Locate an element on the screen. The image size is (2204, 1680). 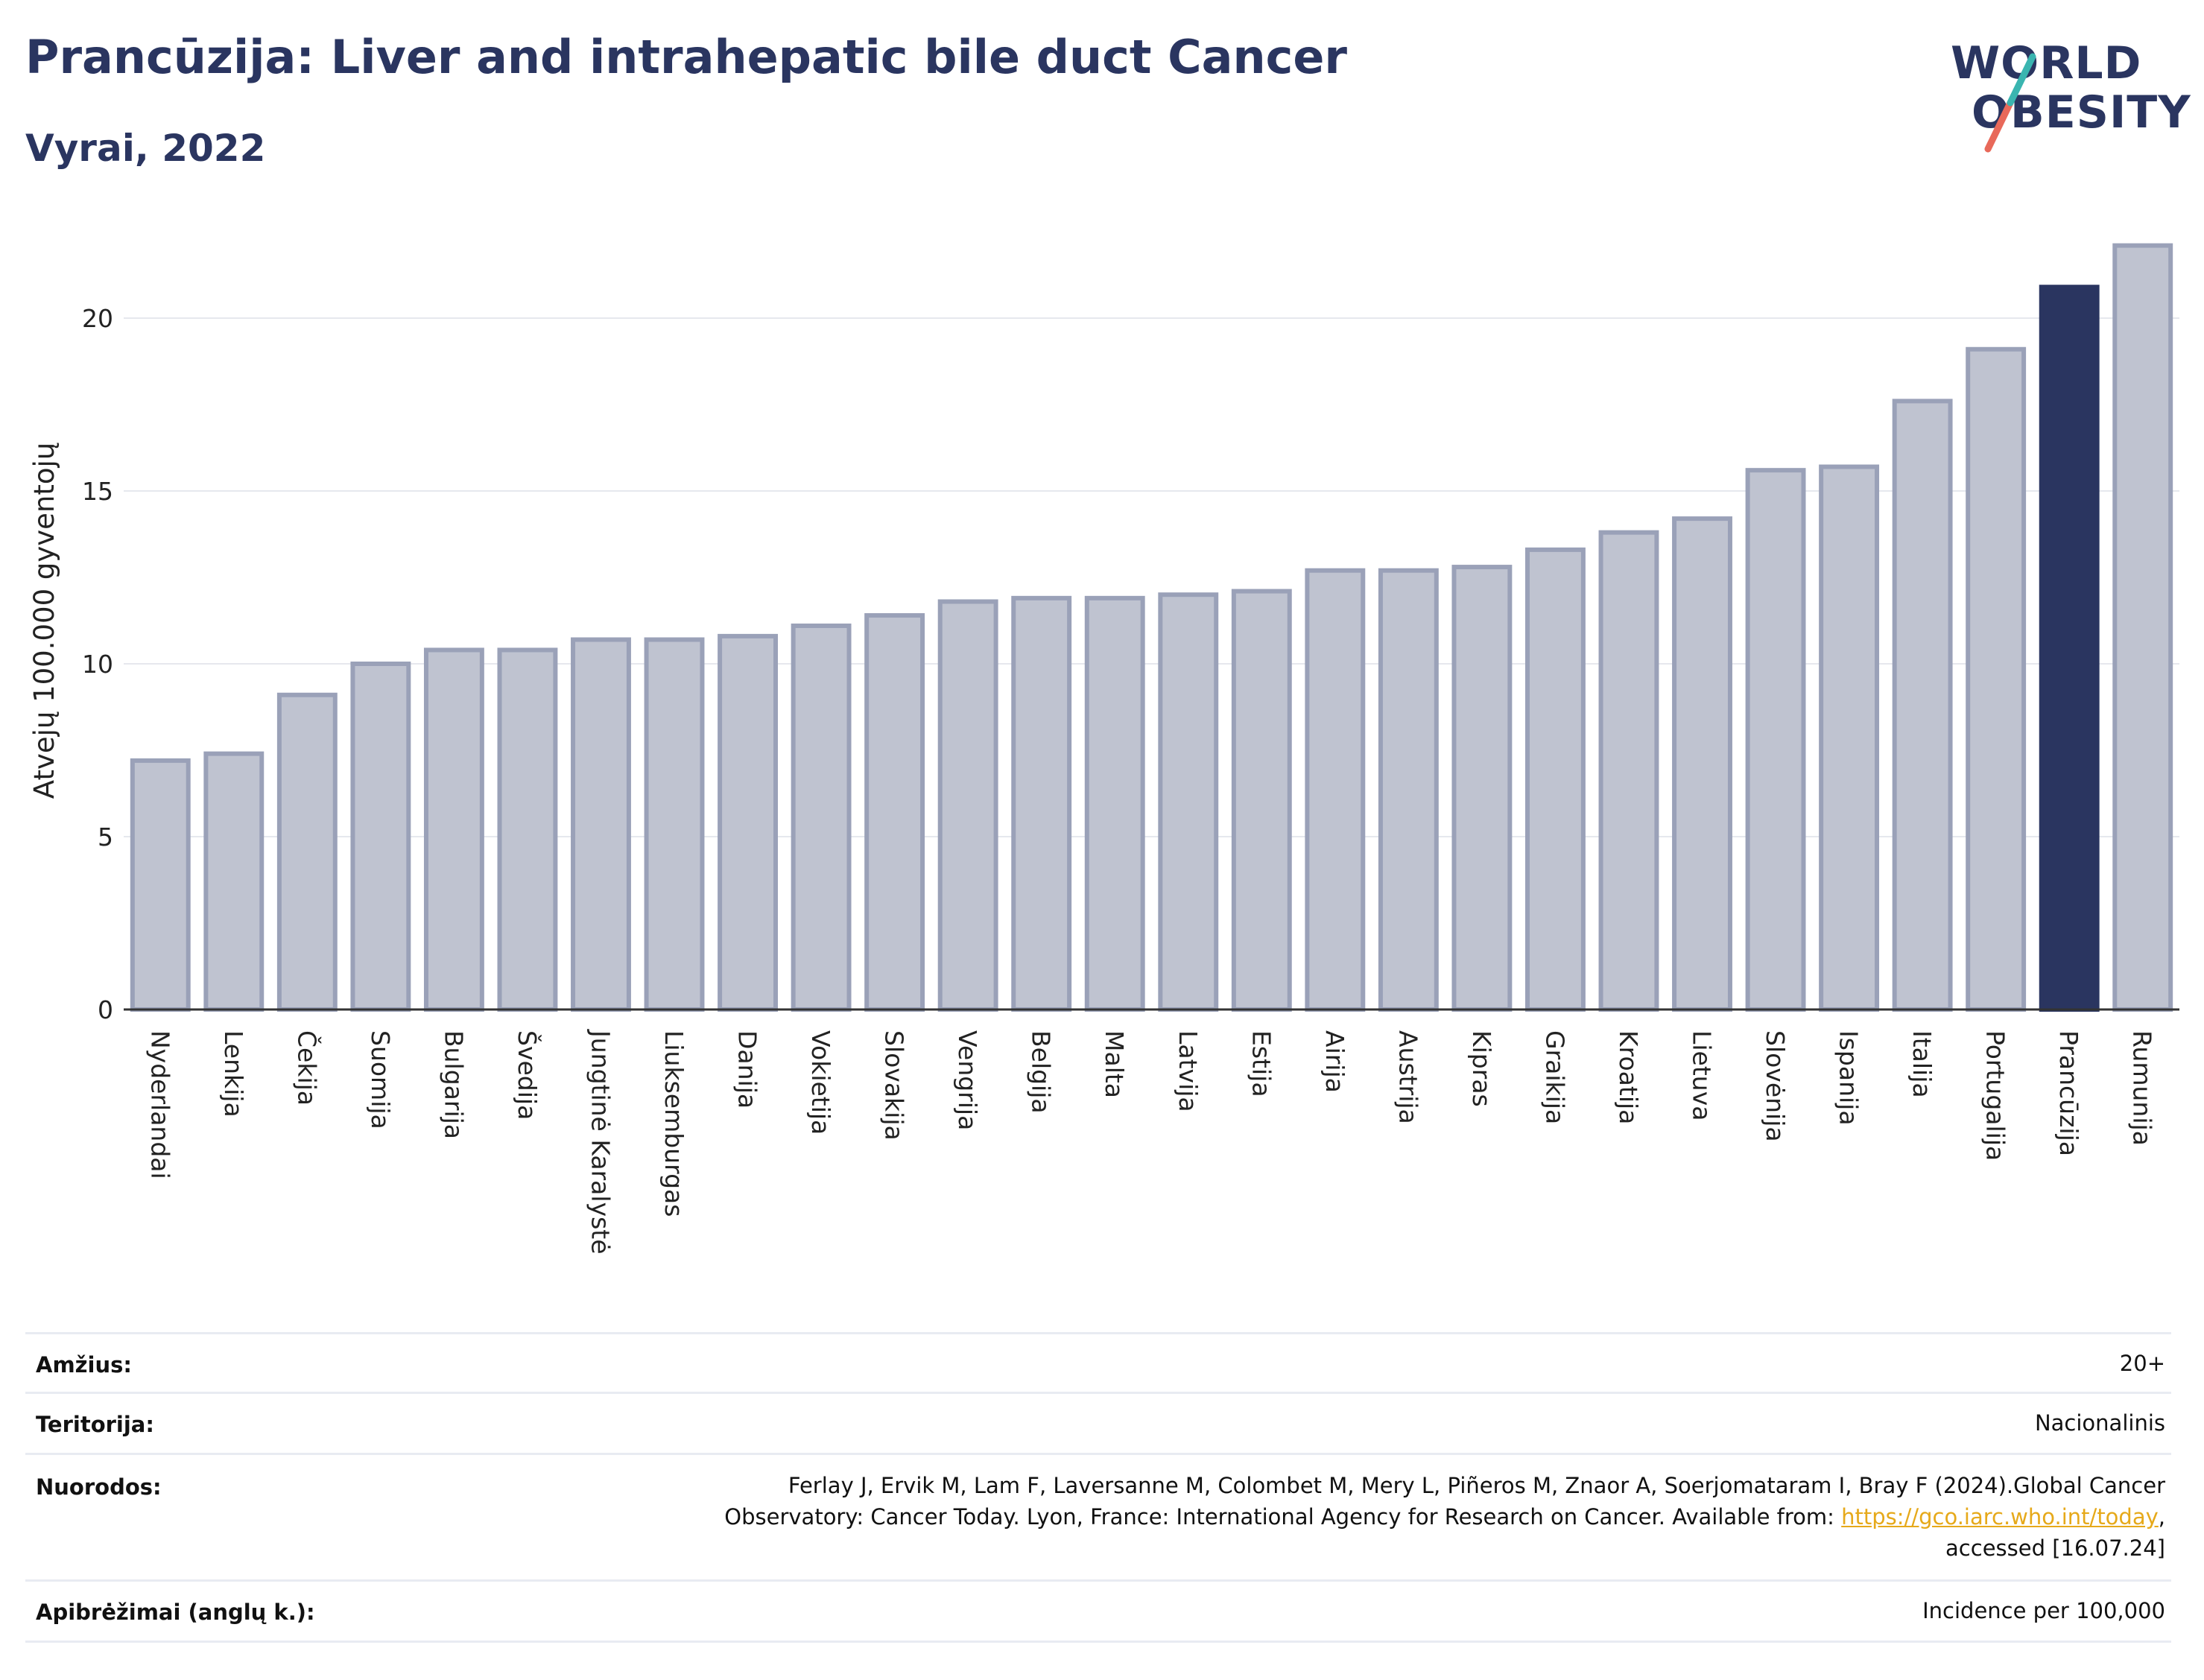
meta-row-age: Amžius: 20+ is located at coordinates (1098, 1363).